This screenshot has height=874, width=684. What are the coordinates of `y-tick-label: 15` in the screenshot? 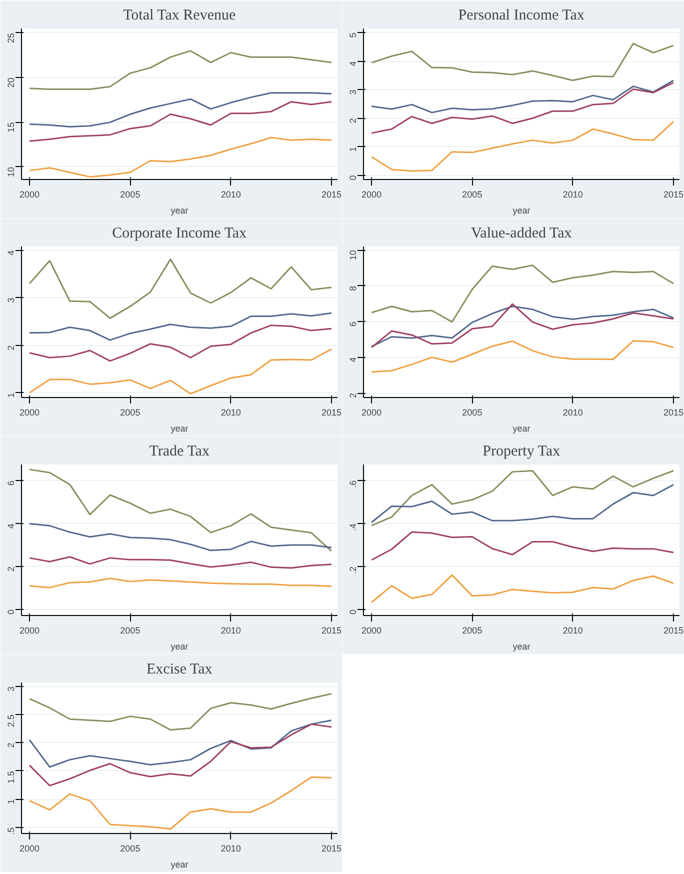 It's located at (11, 127).